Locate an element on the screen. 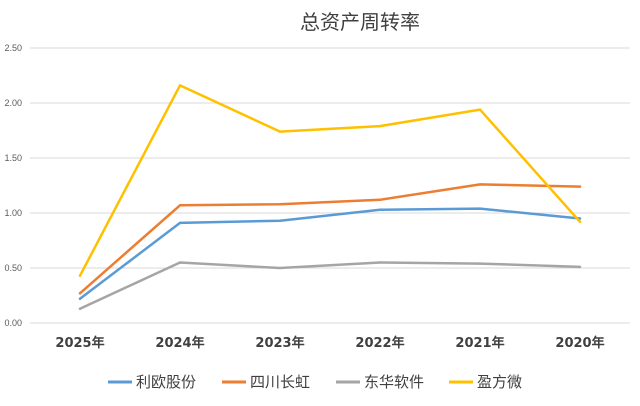 This screenshot has height=406, width=640. legend-label: 东华软件 is located at coordinates (394, 382).